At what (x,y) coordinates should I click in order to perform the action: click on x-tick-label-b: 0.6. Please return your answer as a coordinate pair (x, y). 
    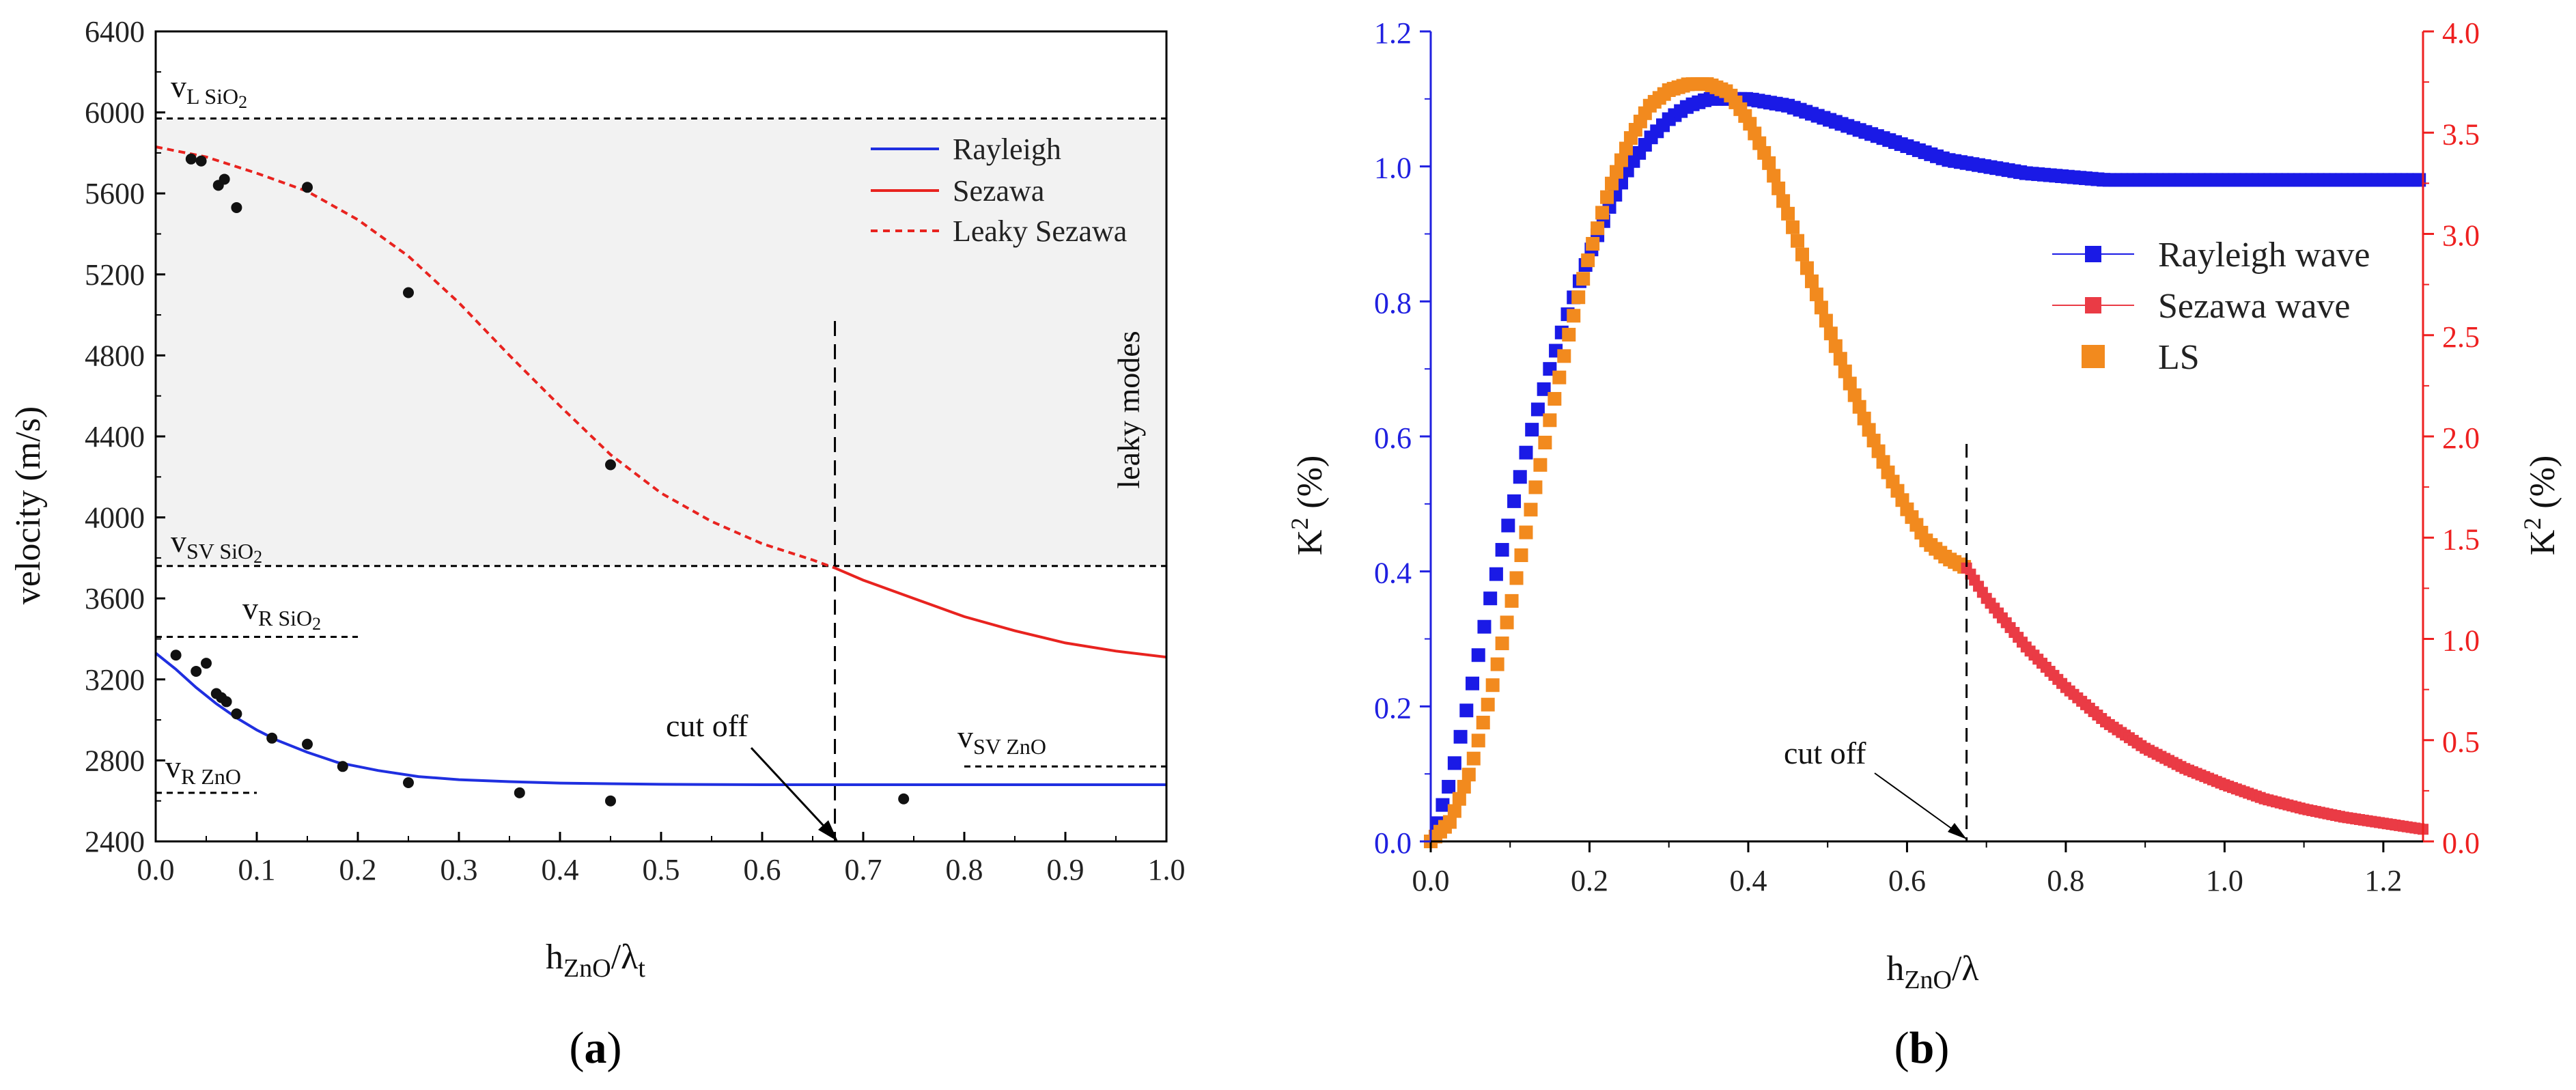
    Looking at the image, I should click on (1907, 881).